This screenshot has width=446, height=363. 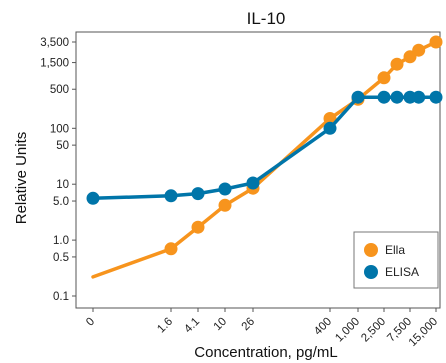 I want to click on y-tick-label: 3,500, so click(x=54, y=43).